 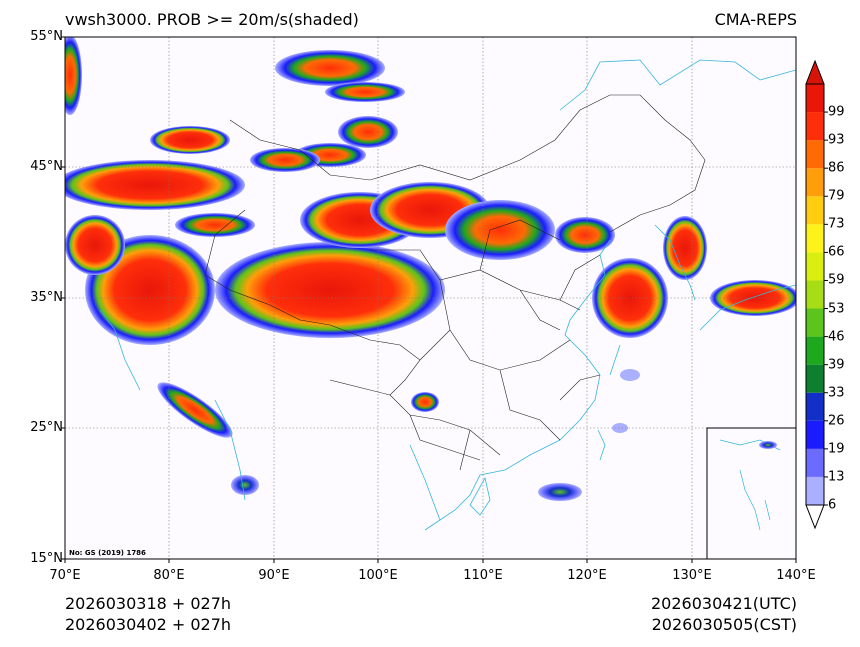 I want to click on lat-label-15n: 15°N, so click(x=46, y=558).